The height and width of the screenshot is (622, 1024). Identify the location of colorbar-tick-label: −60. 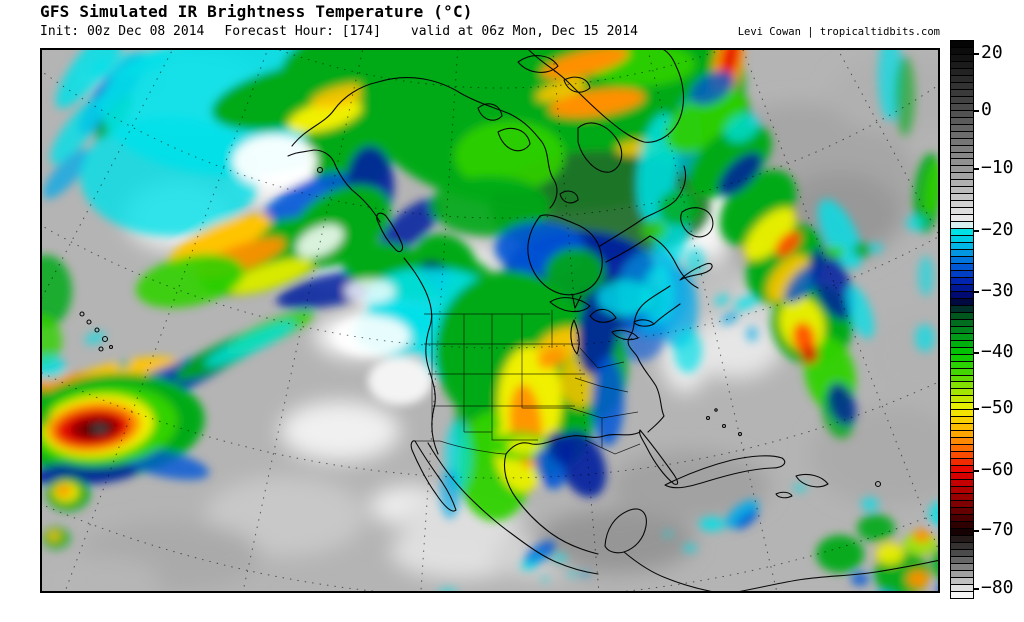
(997, 469).